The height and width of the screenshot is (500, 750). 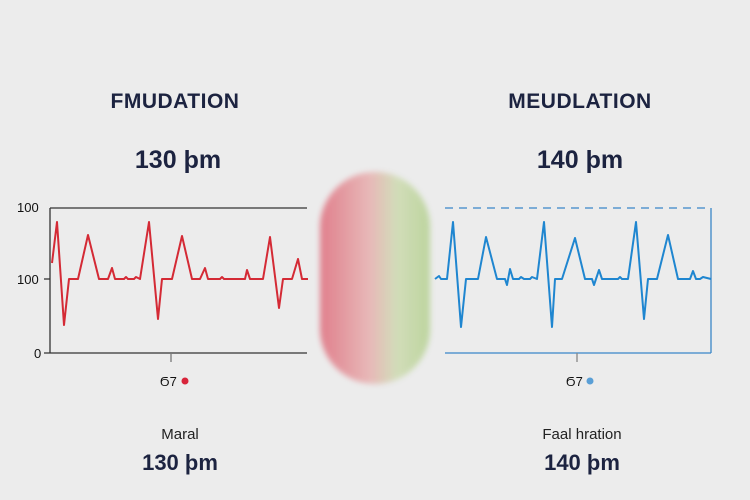 I want to click on right-bpm: 140 þm, so click(x=580, y=160).